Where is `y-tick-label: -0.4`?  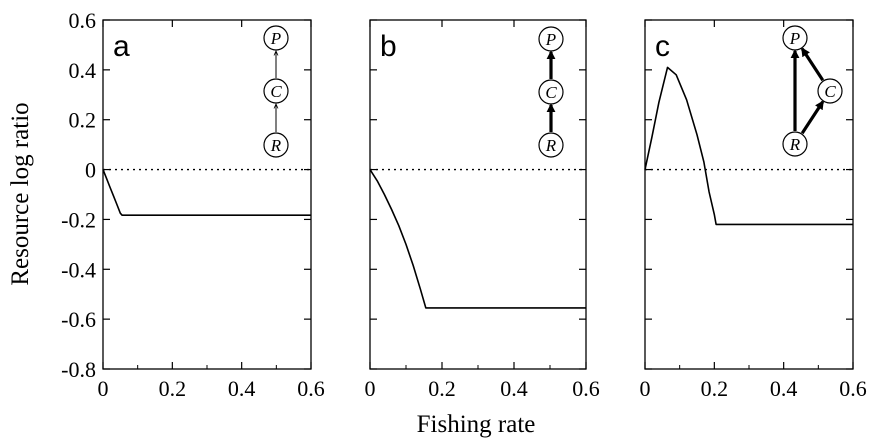
y-tick-label: -0.4 is located at coordinates (78, 269).